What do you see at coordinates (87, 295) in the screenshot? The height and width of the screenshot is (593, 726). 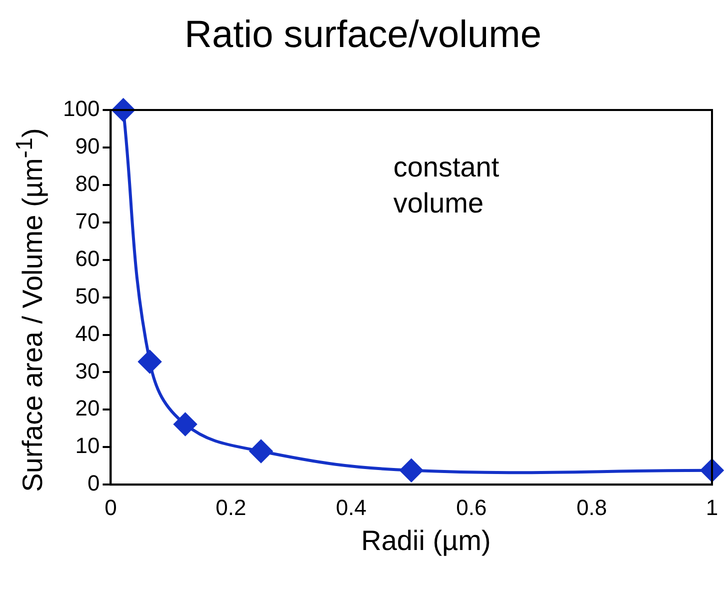 I see `y-tick-label: 50` at bounding box center [87, 295].